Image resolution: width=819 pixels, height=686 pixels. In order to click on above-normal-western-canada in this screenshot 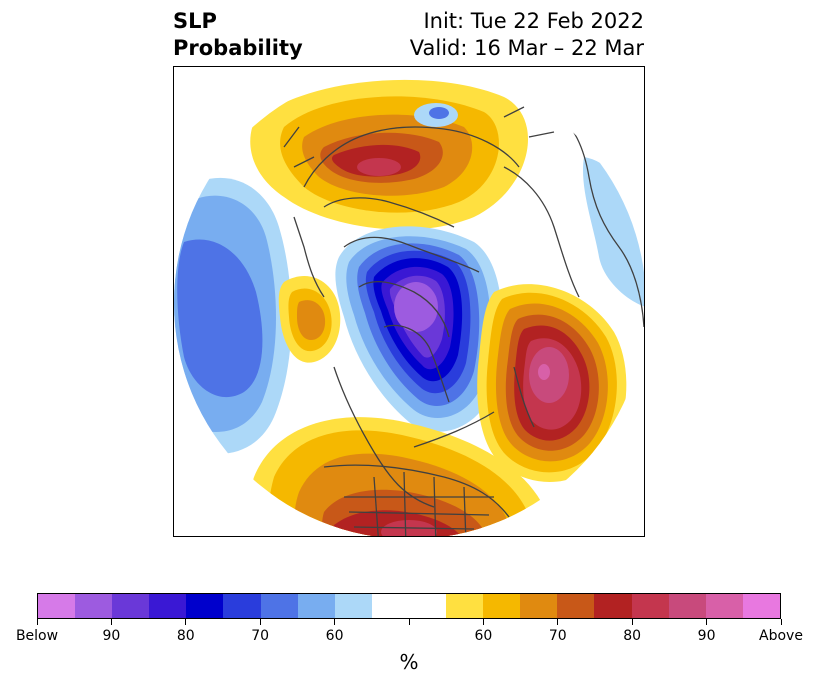, I will do `click(309, 319)`.